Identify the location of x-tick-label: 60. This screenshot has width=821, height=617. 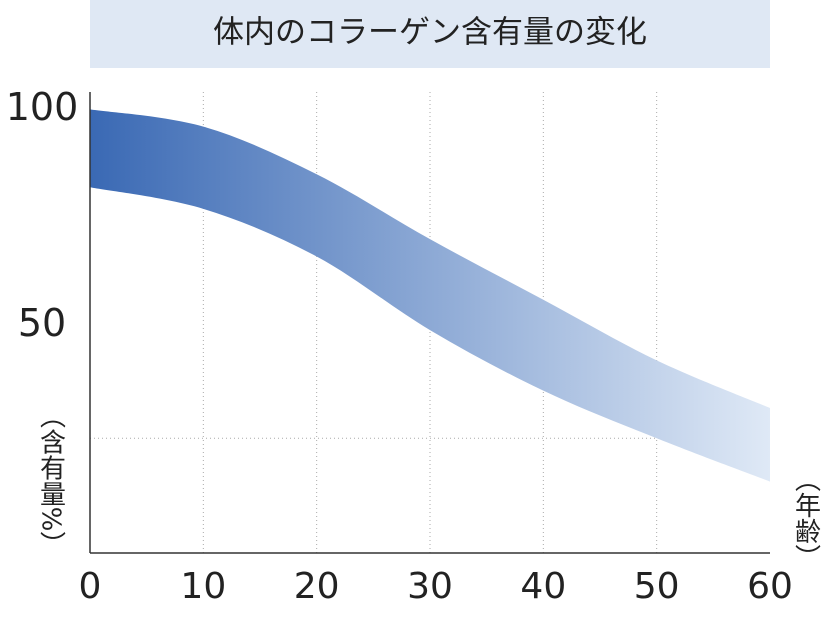
(770, 586).